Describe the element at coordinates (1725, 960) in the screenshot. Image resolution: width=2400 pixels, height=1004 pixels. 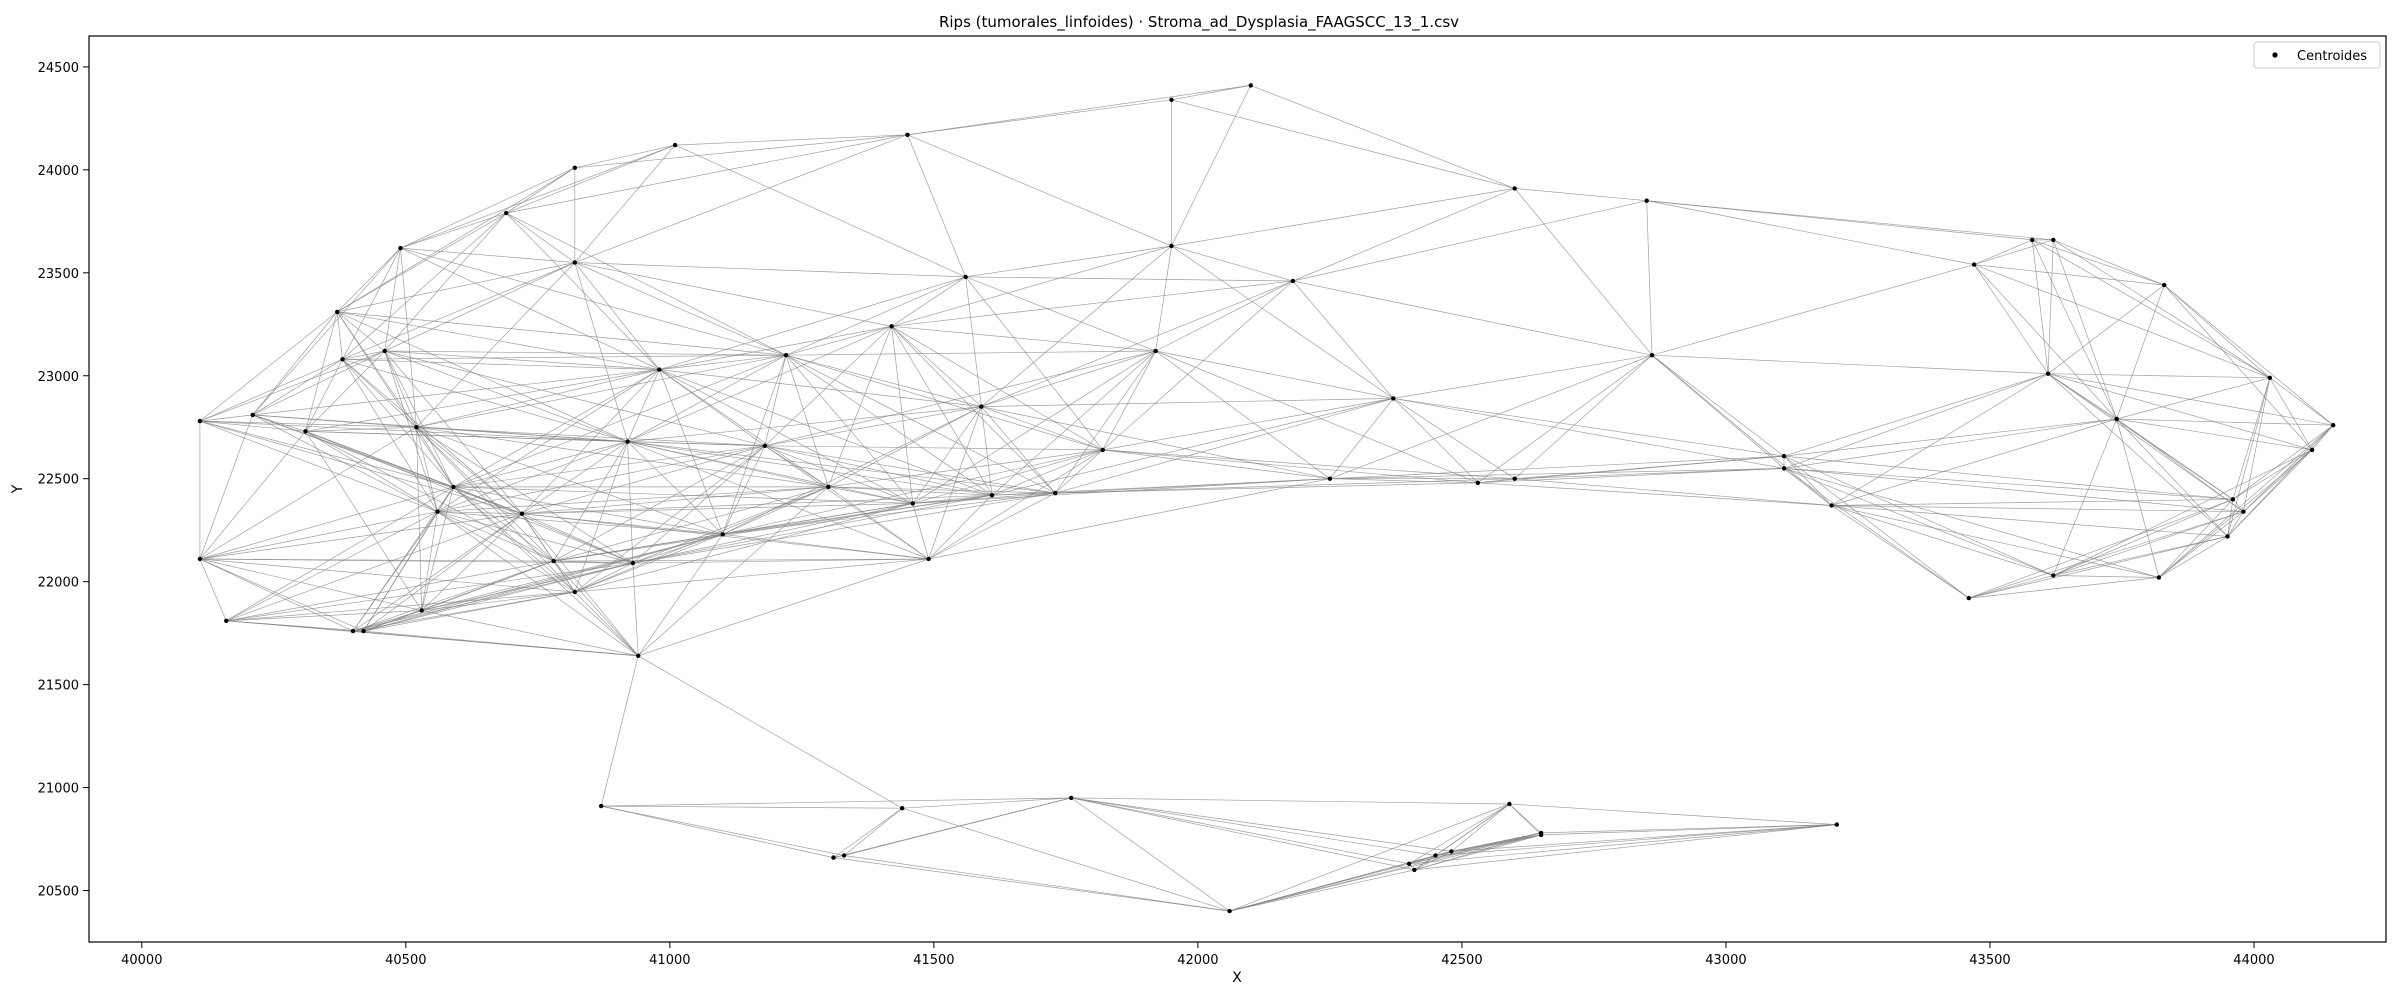
I see `x-tick-label: 43000` at that location.